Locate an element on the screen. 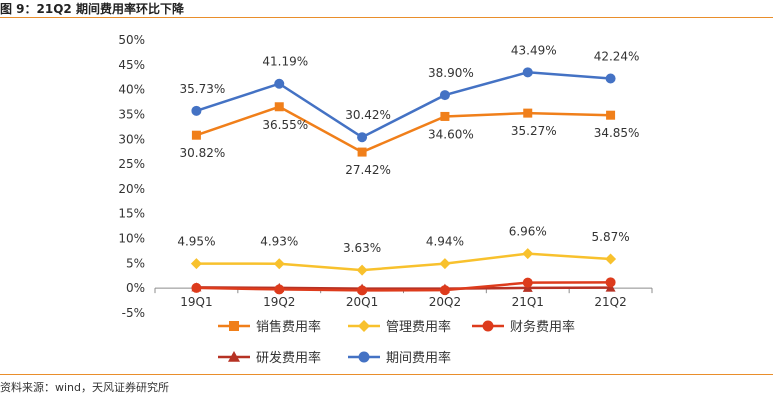 The height and width of the screenshot is (403, 773). series-4-data-label-19q1: 35.73% is located at coordinates (203, 89).